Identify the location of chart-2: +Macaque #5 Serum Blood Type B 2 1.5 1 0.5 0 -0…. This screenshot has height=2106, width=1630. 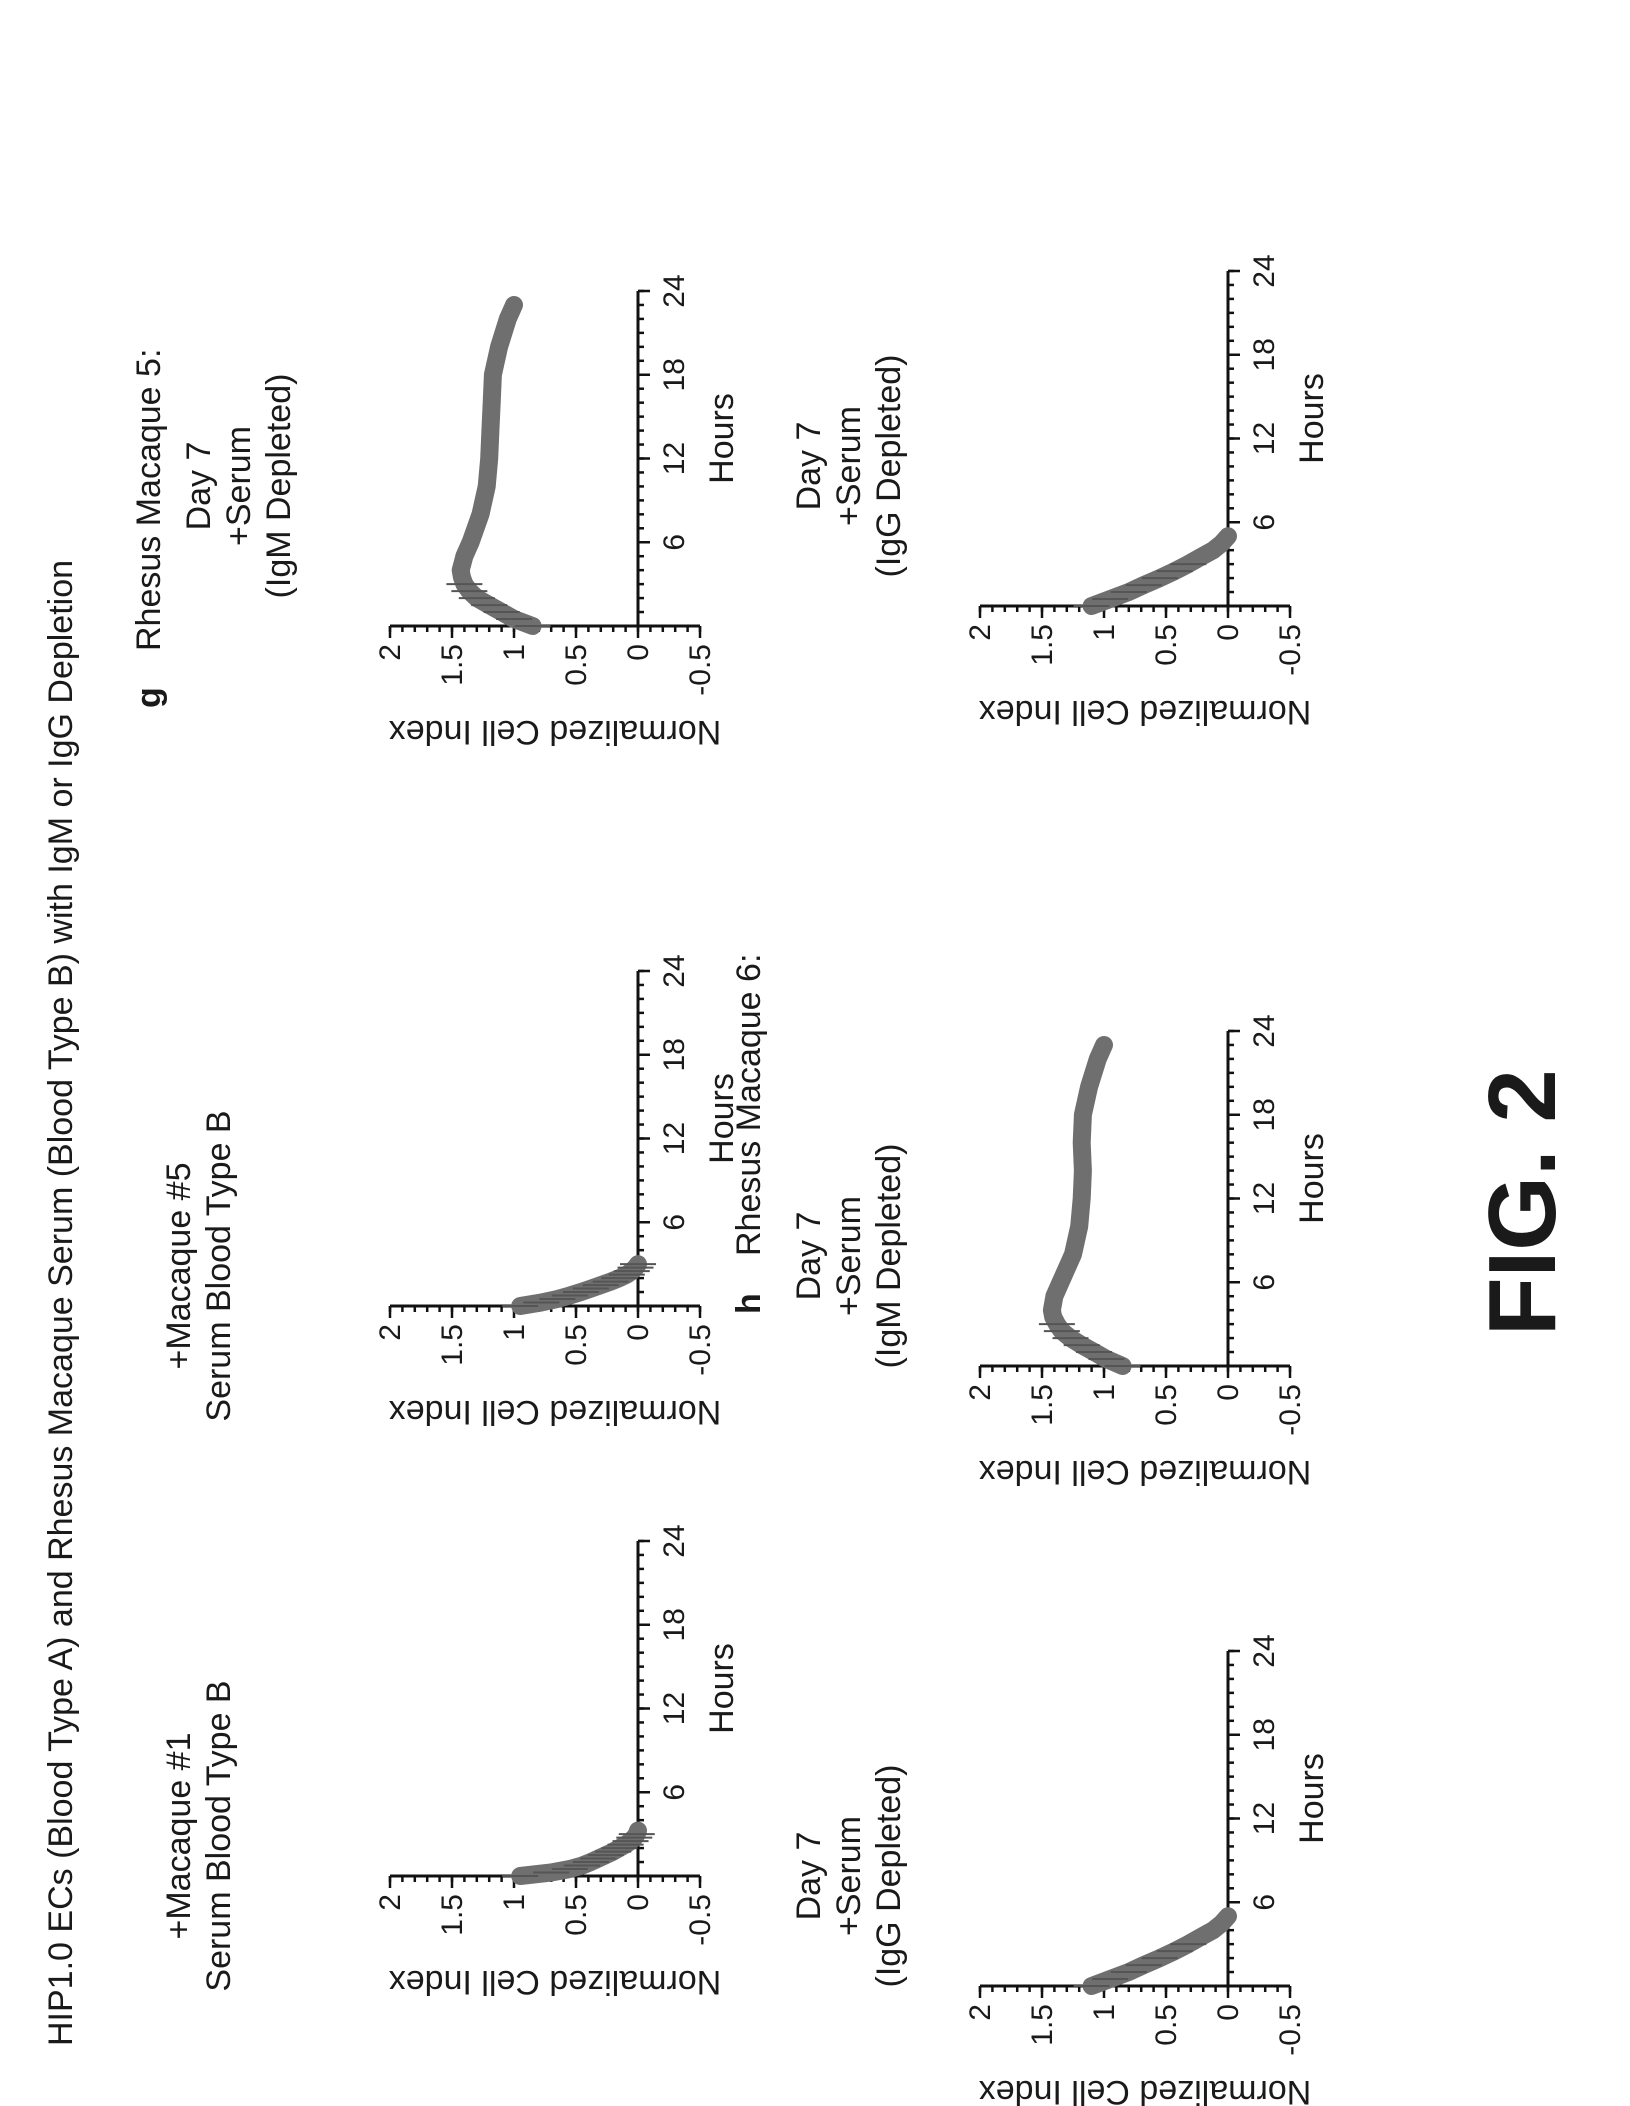
(450, 1192).